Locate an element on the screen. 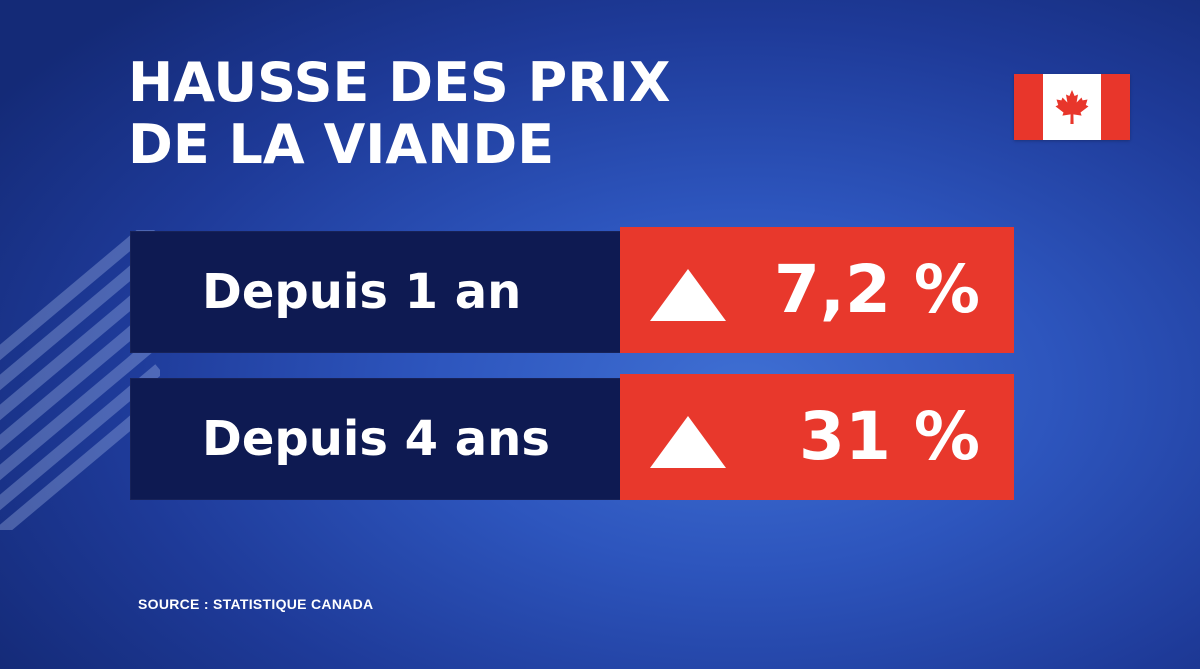  stat-value-box: 7,2 % is located at coordinates (817, 290).